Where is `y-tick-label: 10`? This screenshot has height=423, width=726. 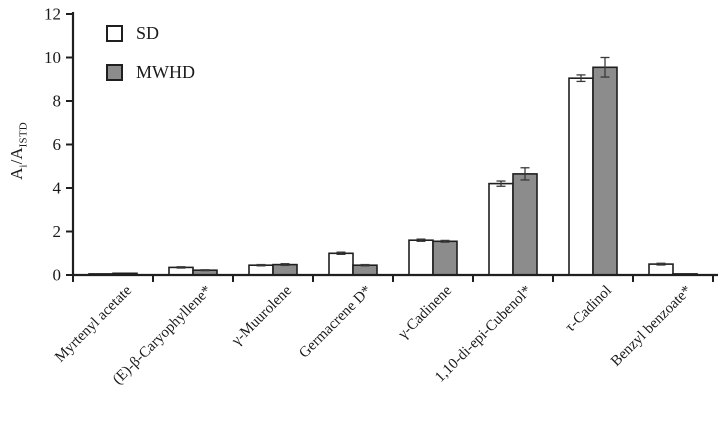 y-tick-label: 10 is located at coordinates (52, 57).